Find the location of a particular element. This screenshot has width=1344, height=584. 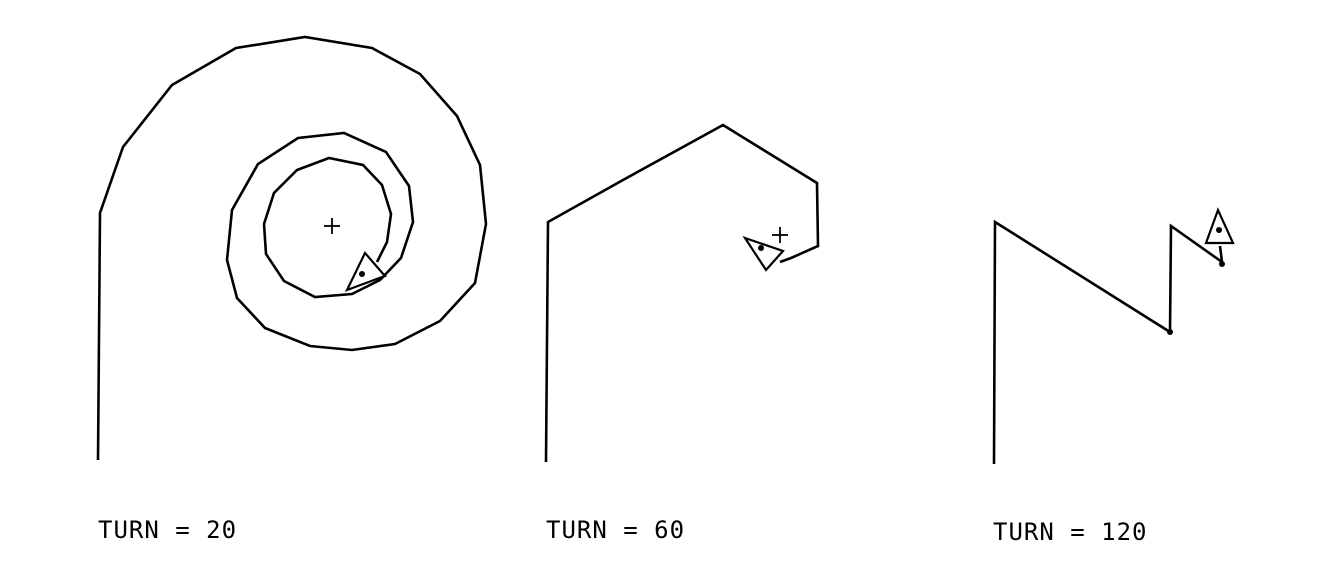

caption-turn-120: TURN = 120 is located at coordinates (1070, 532).